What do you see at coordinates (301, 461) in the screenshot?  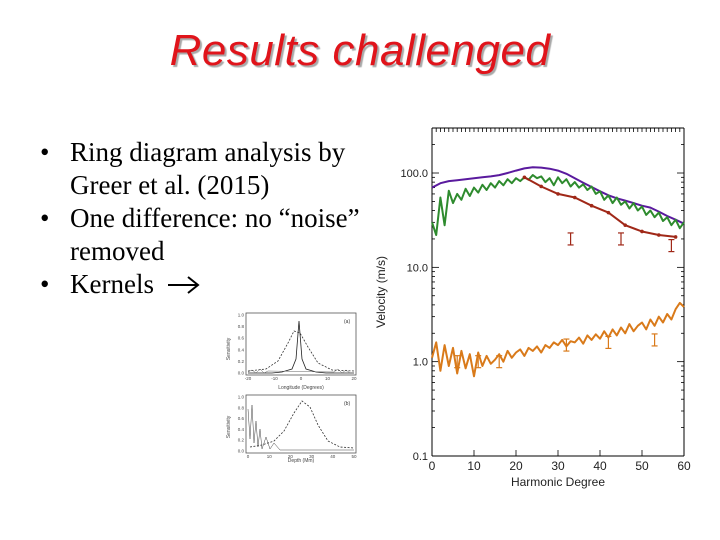 I see `kernel-b-xlabel: Depth (Mm)` at bounding box center [301, 461].